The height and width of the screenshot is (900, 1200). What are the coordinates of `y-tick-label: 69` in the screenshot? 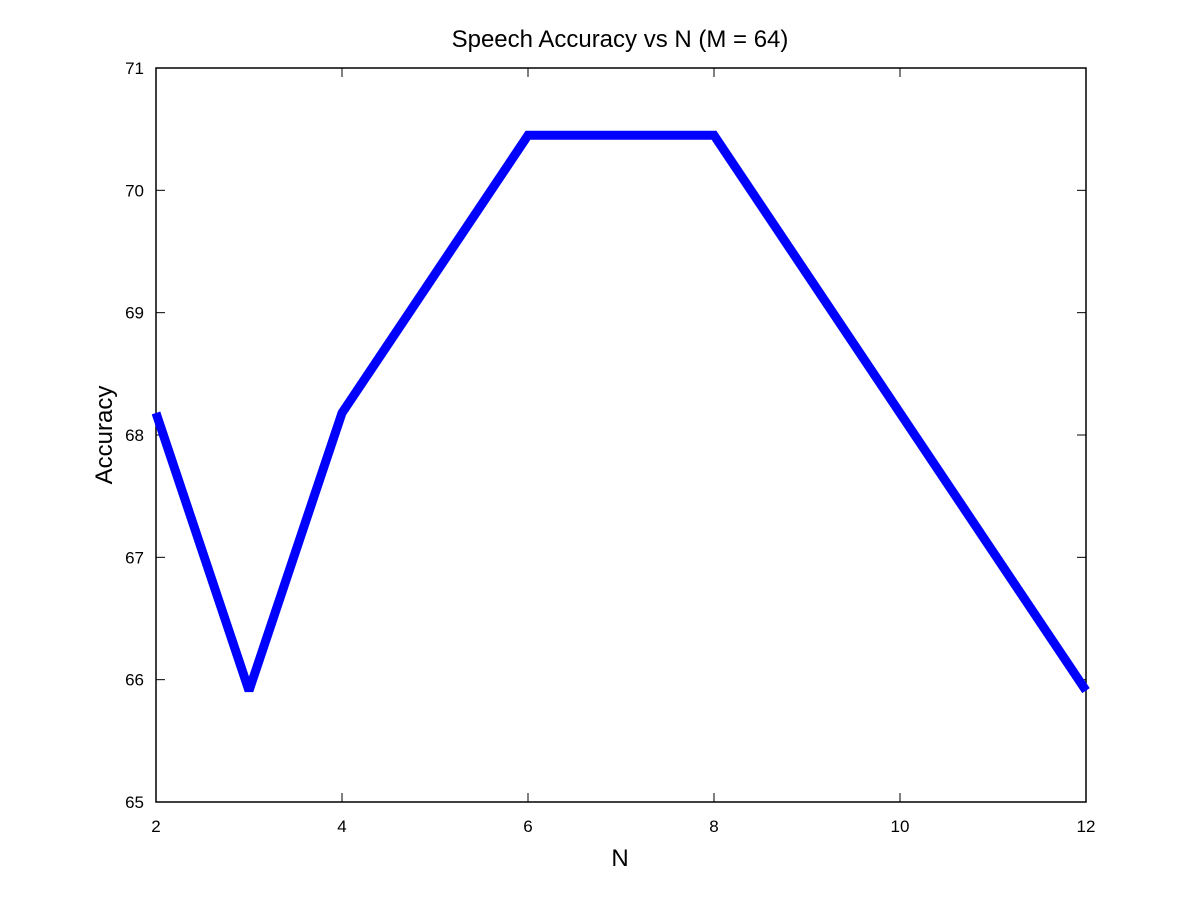 It's located at (134, 313).